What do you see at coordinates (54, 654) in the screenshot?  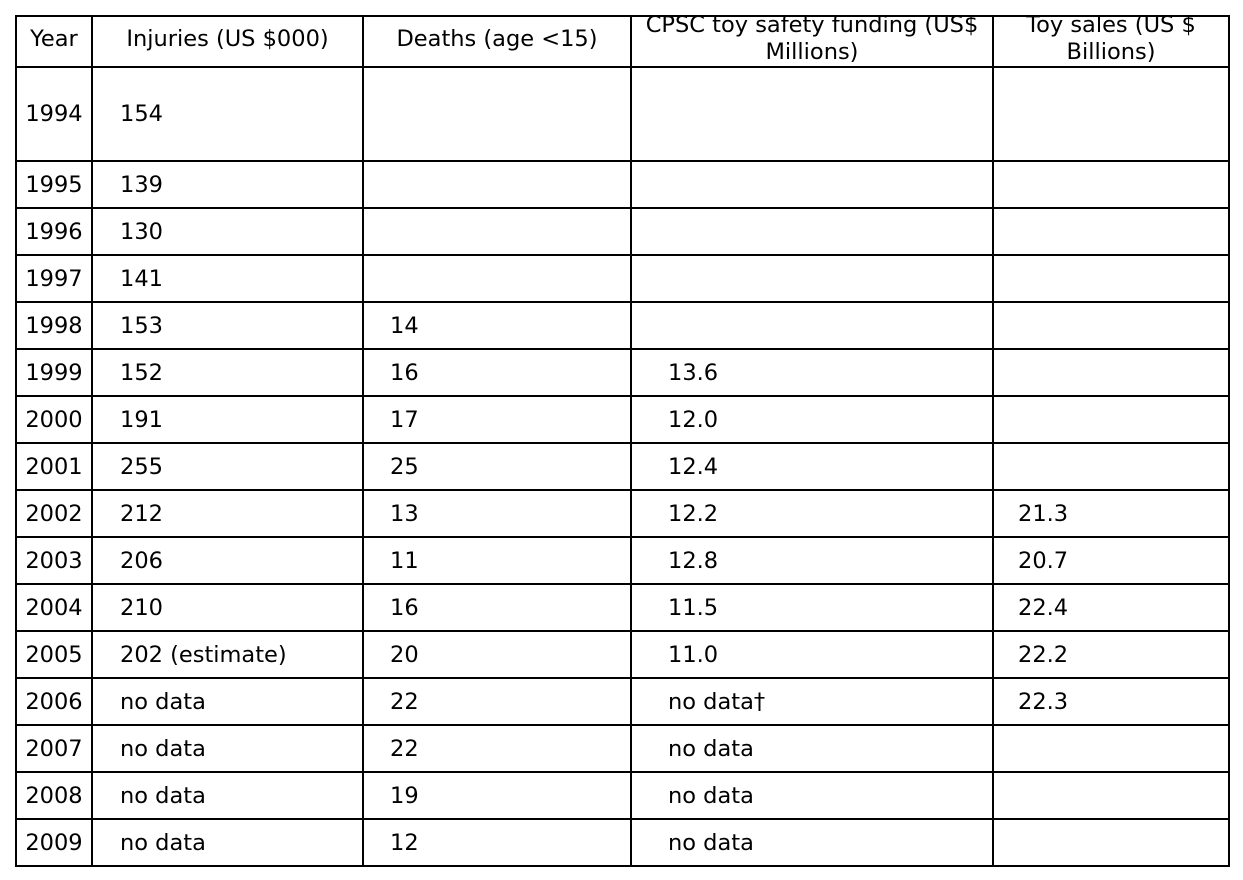 I see `cell-year: 2005` at bounding box center [54, 654].